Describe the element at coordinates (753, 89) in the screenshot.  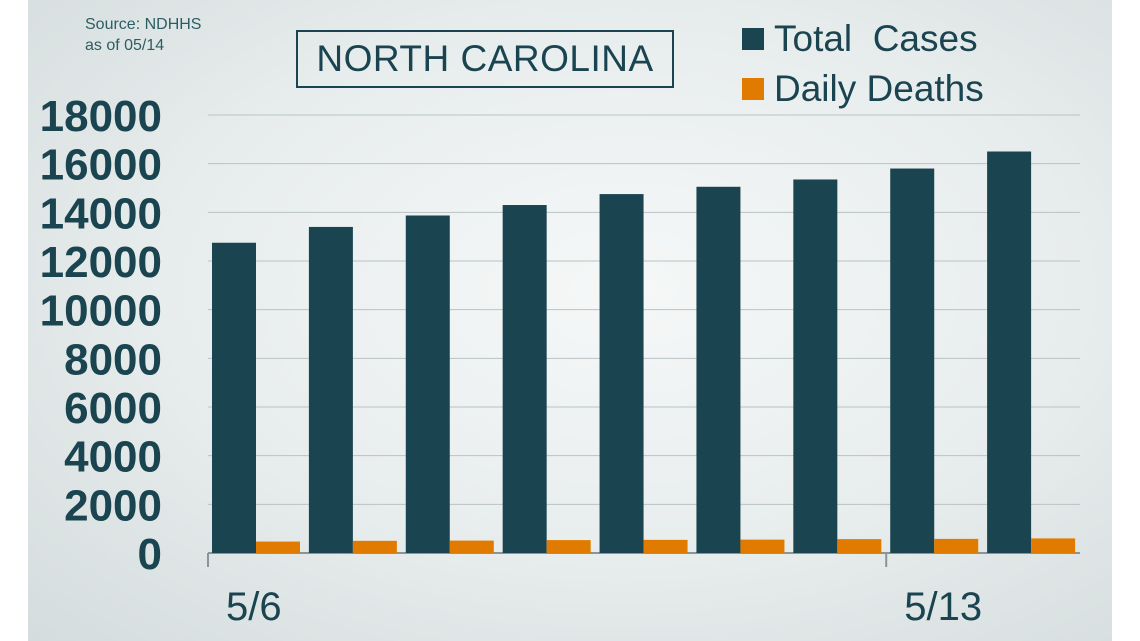
I see `legend-swatch-daily-deaths` at that location.